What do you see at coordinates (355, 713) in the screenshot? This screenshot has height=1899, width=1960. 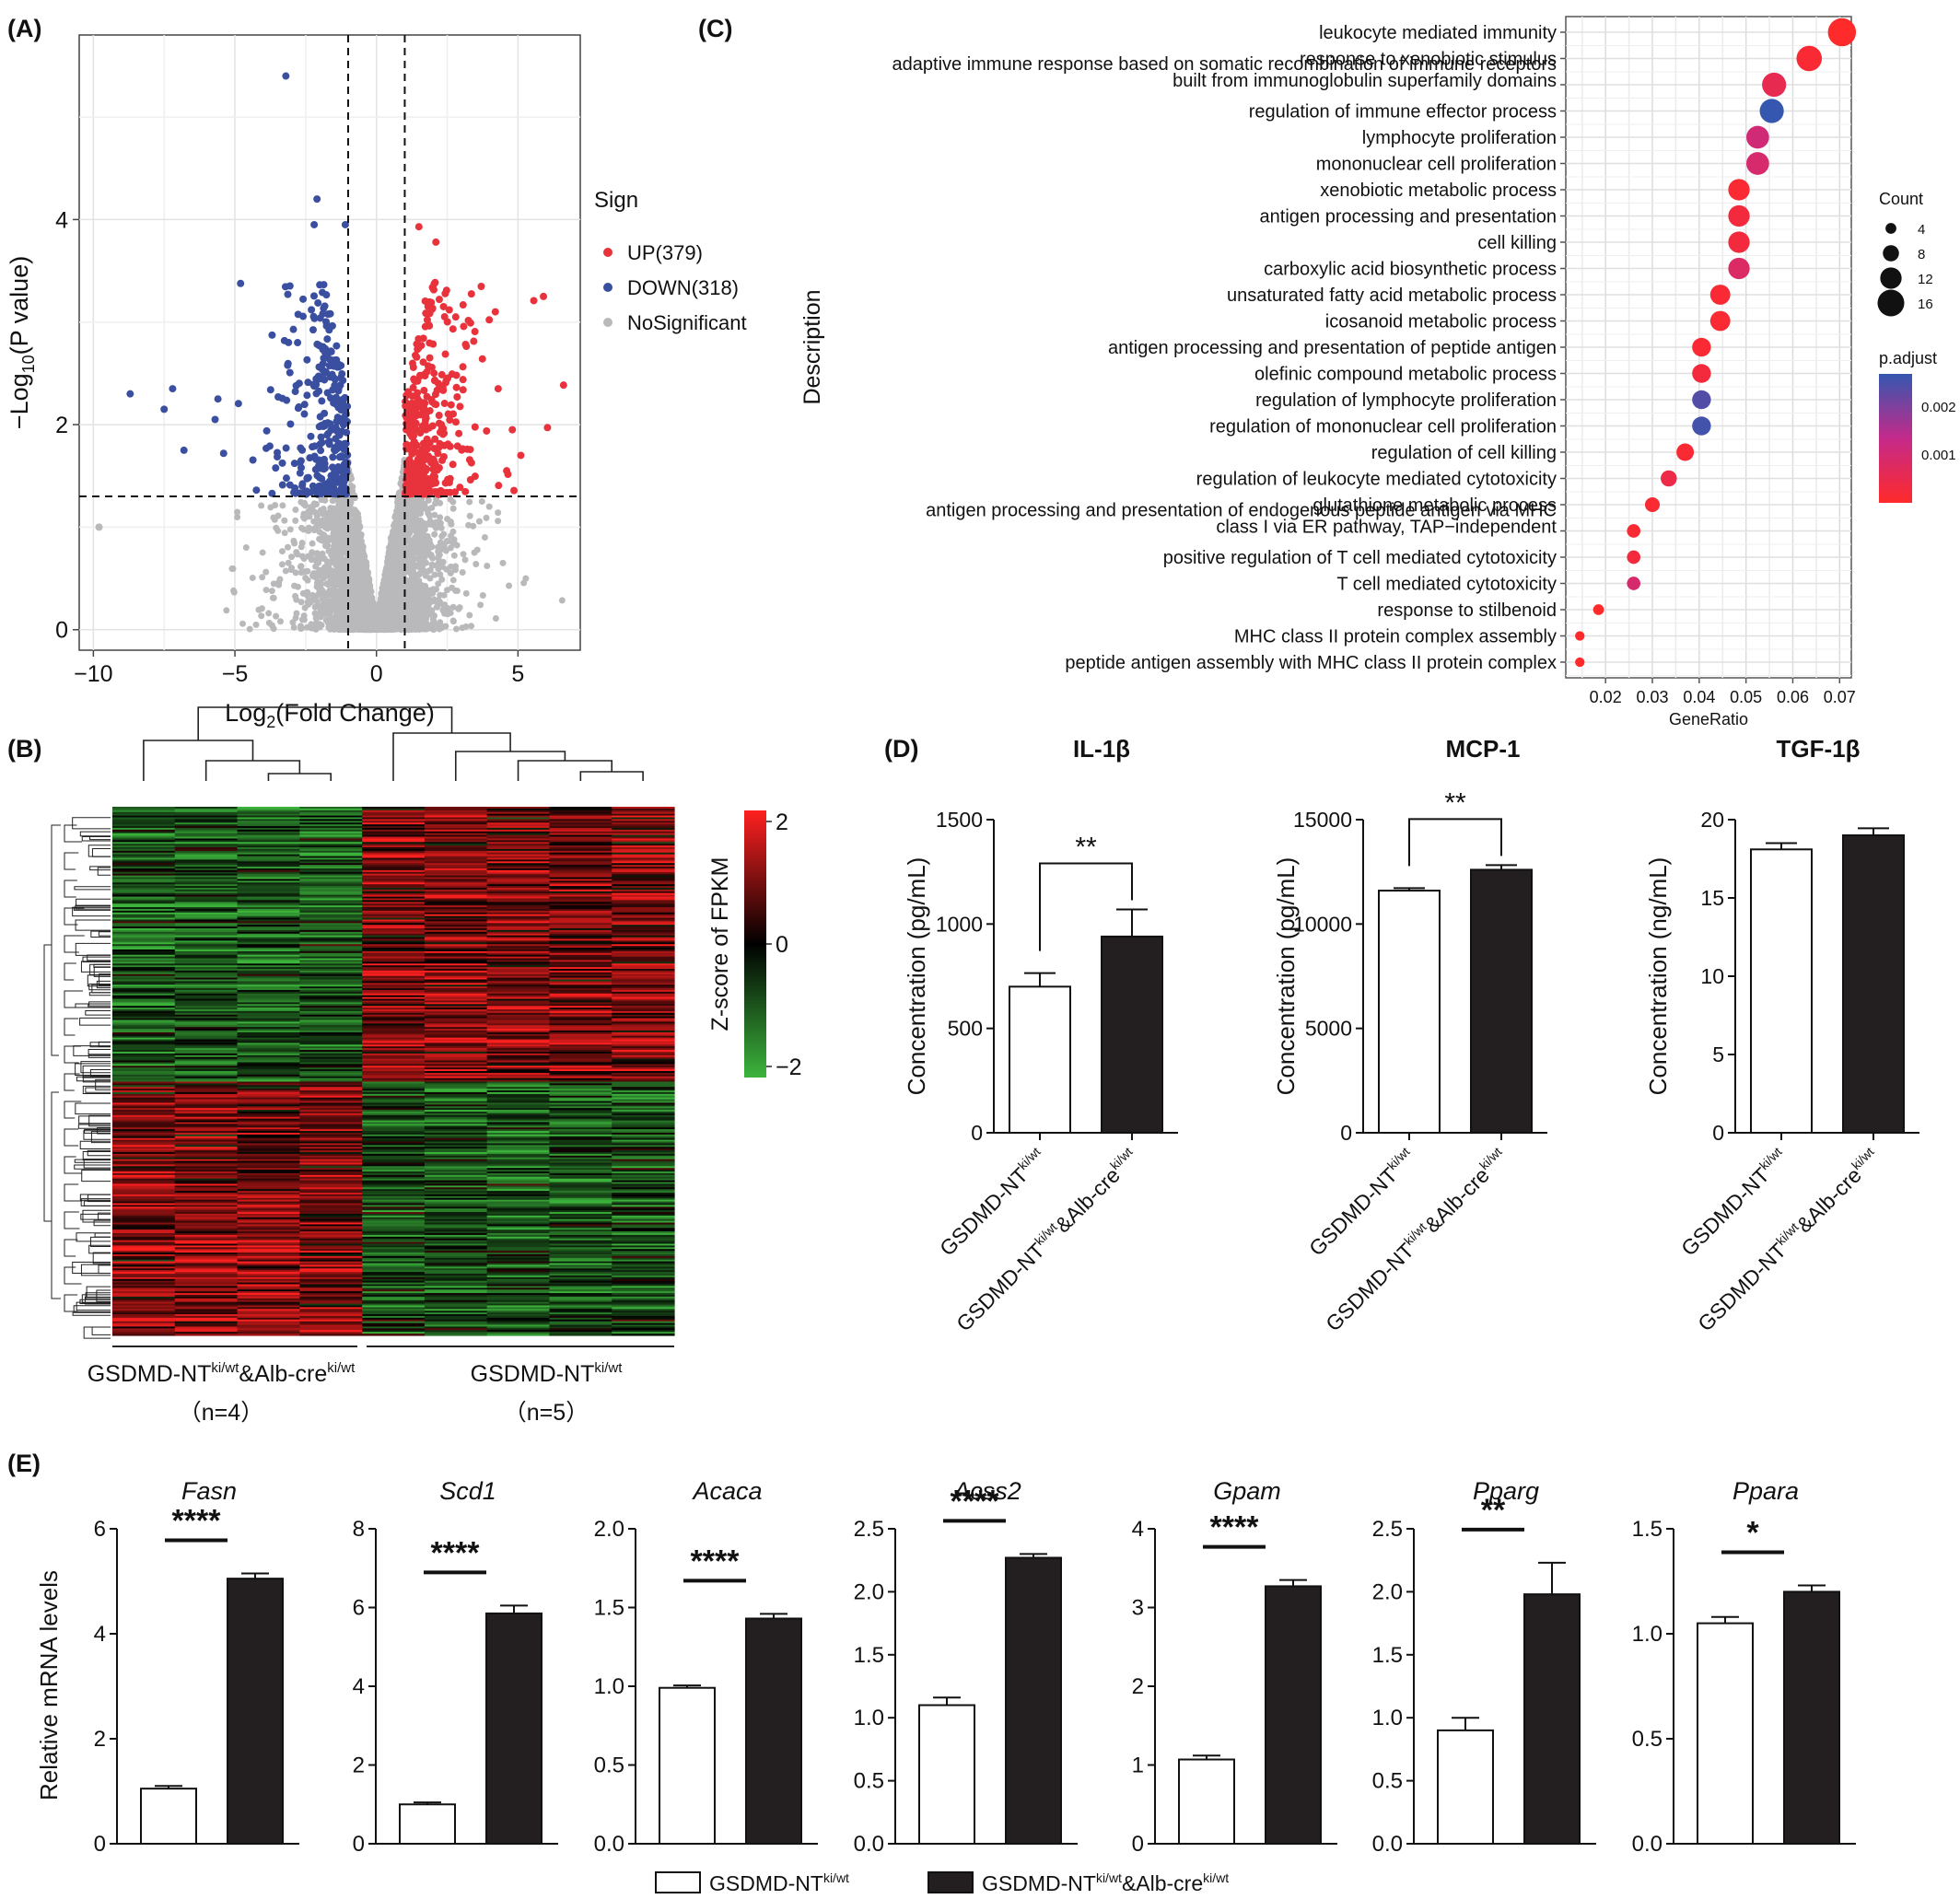 I see `x-axis-label-part: (Fold Change)` at bounding box center [355, 713].